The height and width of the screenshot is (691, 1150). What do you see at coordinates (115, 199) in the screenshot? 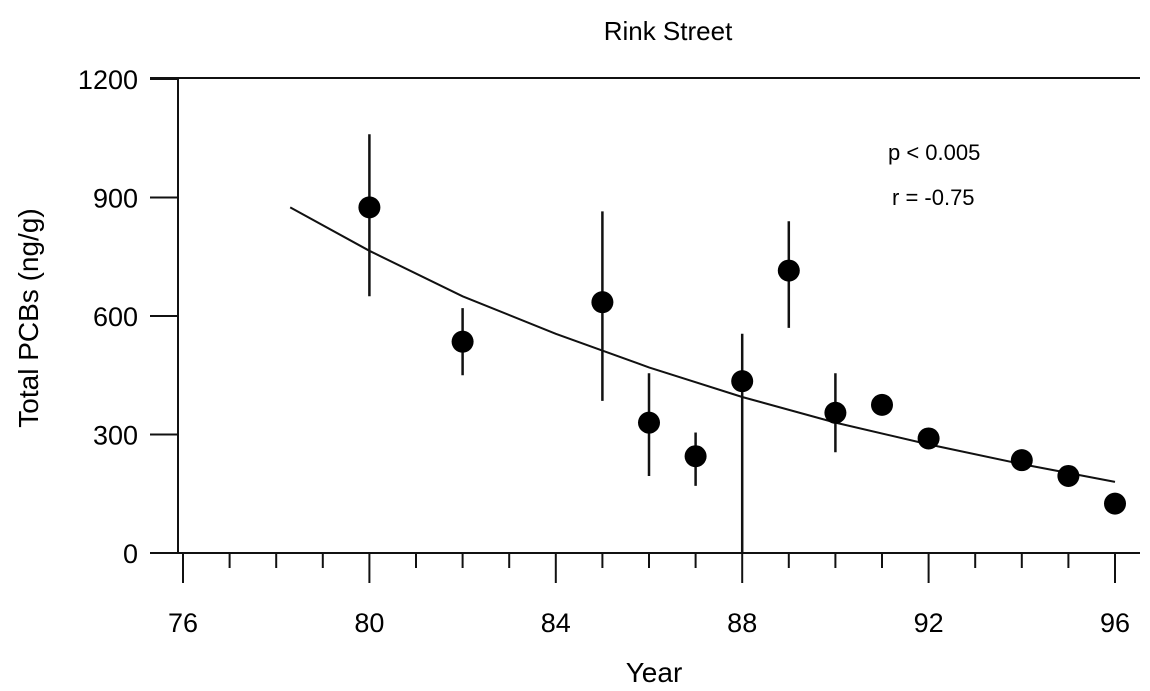
I see `y-tick-label: 900` at bounding box center [115, 199].